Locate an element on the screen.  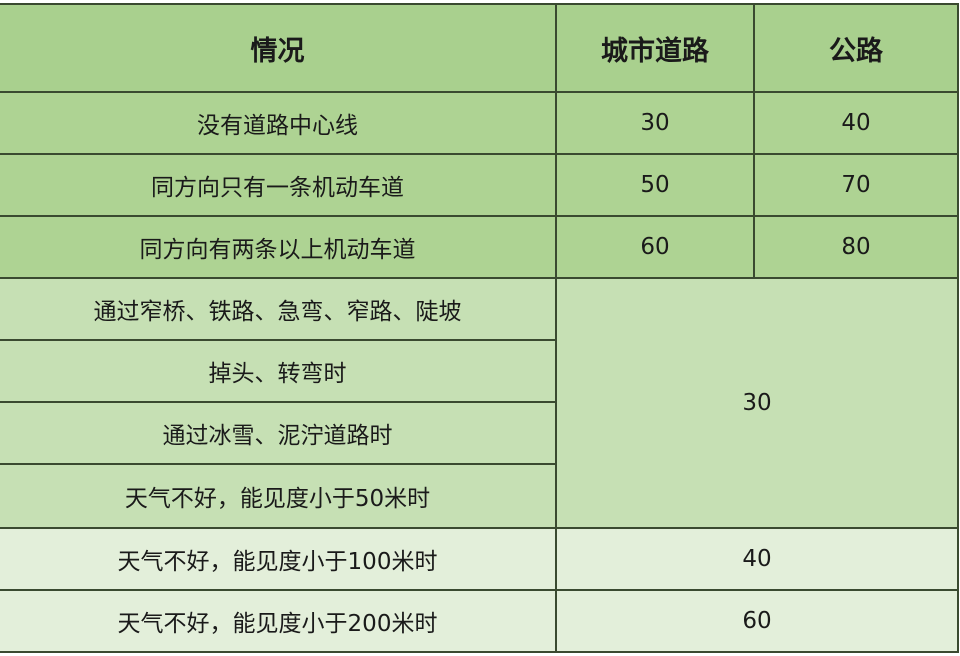
situation-cell: 没有道路中心线 is located at coordinates (278, 123).